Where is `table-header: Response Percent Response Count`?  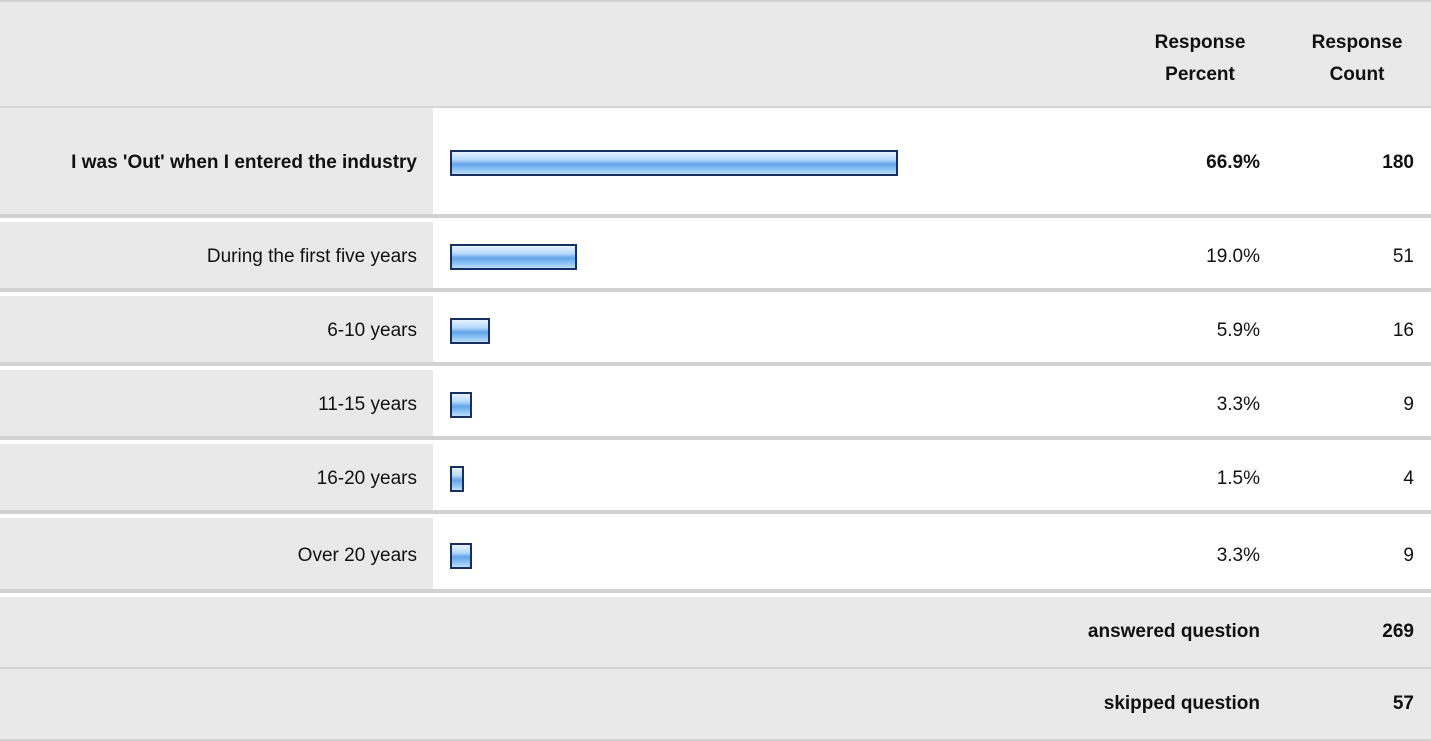 table-header: Response Percent Response Count is located at coordinates (715, 54).